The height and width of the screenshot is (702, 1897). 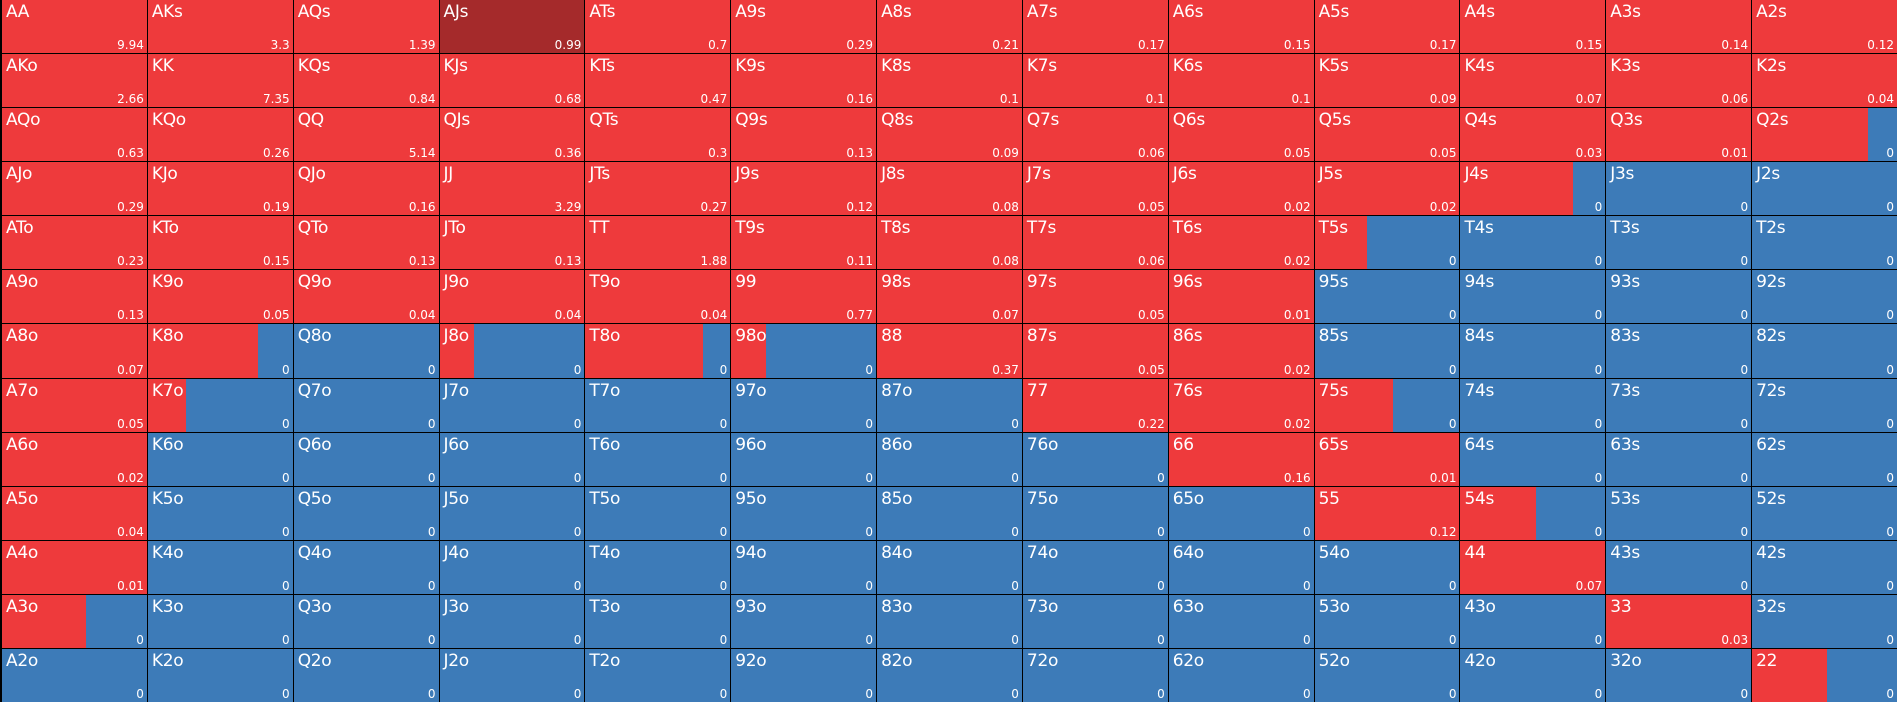 I want to click on hand-cell-aqs: AQs 1.39, so click(x=366, y=27).